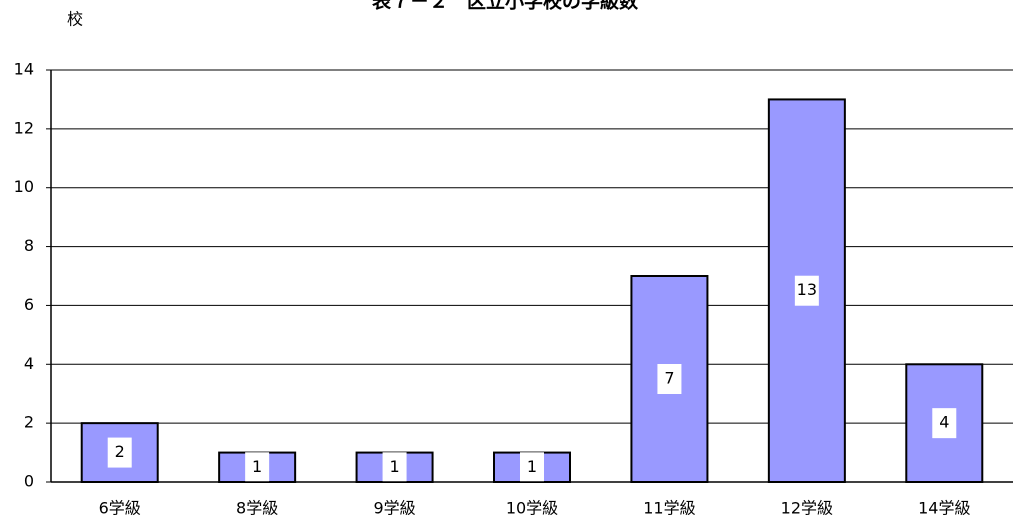  Describe the element at coordinates (257, 508) in the screenshot. I see `x-tick-label: 8学級` at that location.